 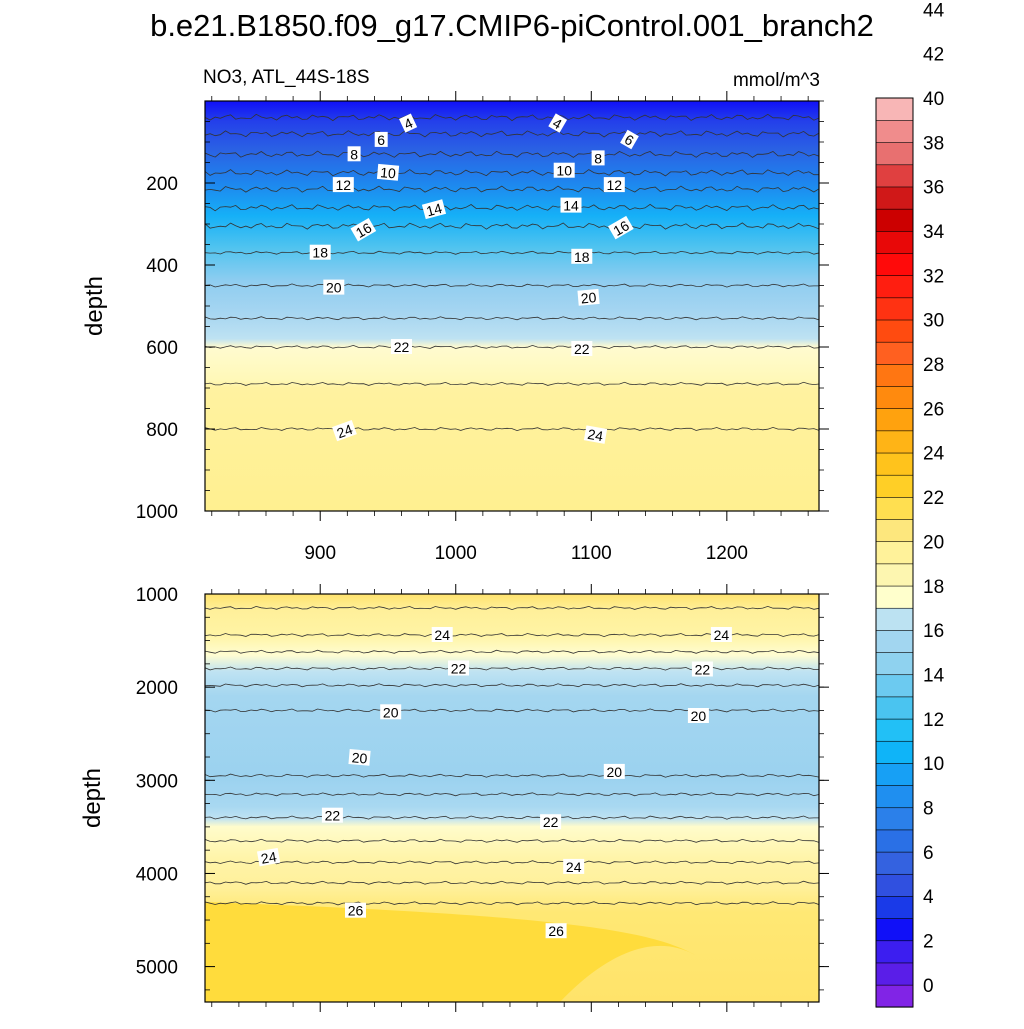 I want to click on contour-label-text: 10, so click(x=564, y=171).